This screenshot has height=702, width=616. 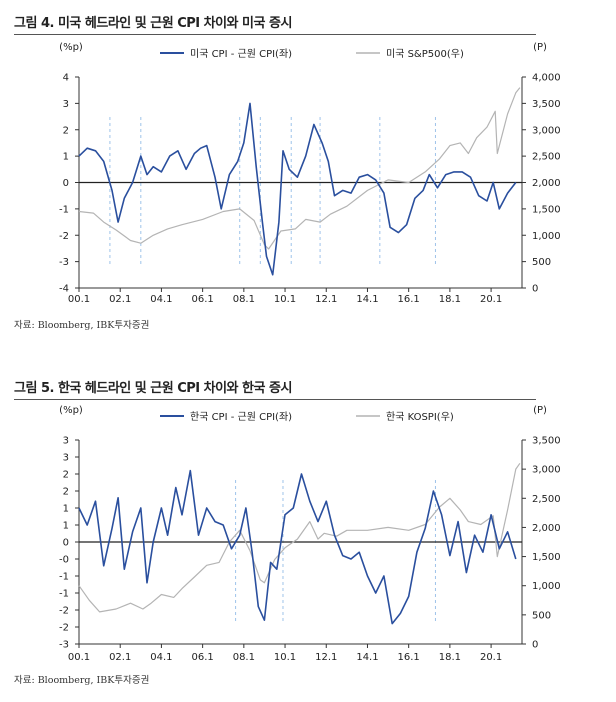 What do you see at coordinates (153, 388) in the screenshot?
I see `figure-title: 그림 5. 한국 헤드라인 및 근원 CPI 차이와 한국 증시` at bounding box center [153, 388].